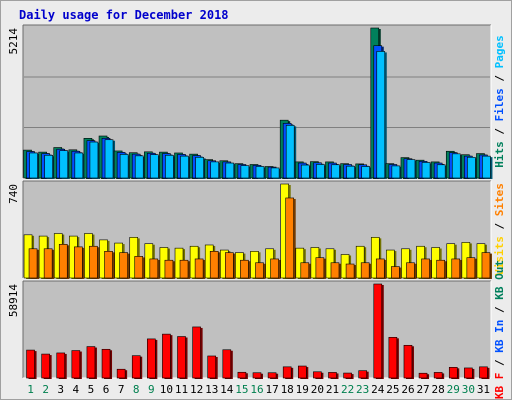  I want to click on x-tick-label: 9, so click(151, 389).